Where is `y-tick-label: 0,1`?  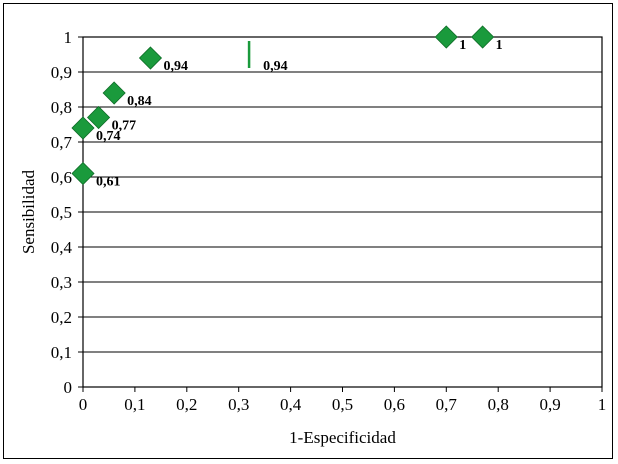
y-tick-label: 0,1 is located at coordinates (61, 352).